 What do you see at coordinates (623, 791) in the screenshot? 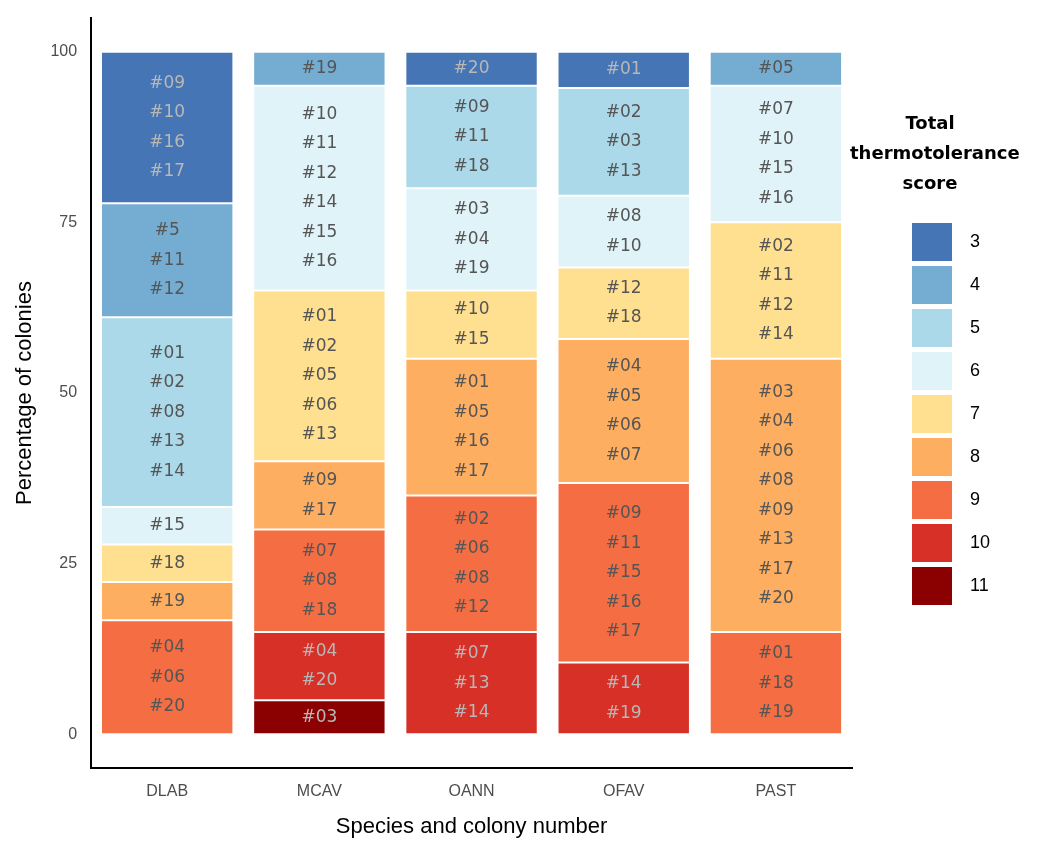
I see `x-tick-label: OFAV` at bounding box center [623, 791].